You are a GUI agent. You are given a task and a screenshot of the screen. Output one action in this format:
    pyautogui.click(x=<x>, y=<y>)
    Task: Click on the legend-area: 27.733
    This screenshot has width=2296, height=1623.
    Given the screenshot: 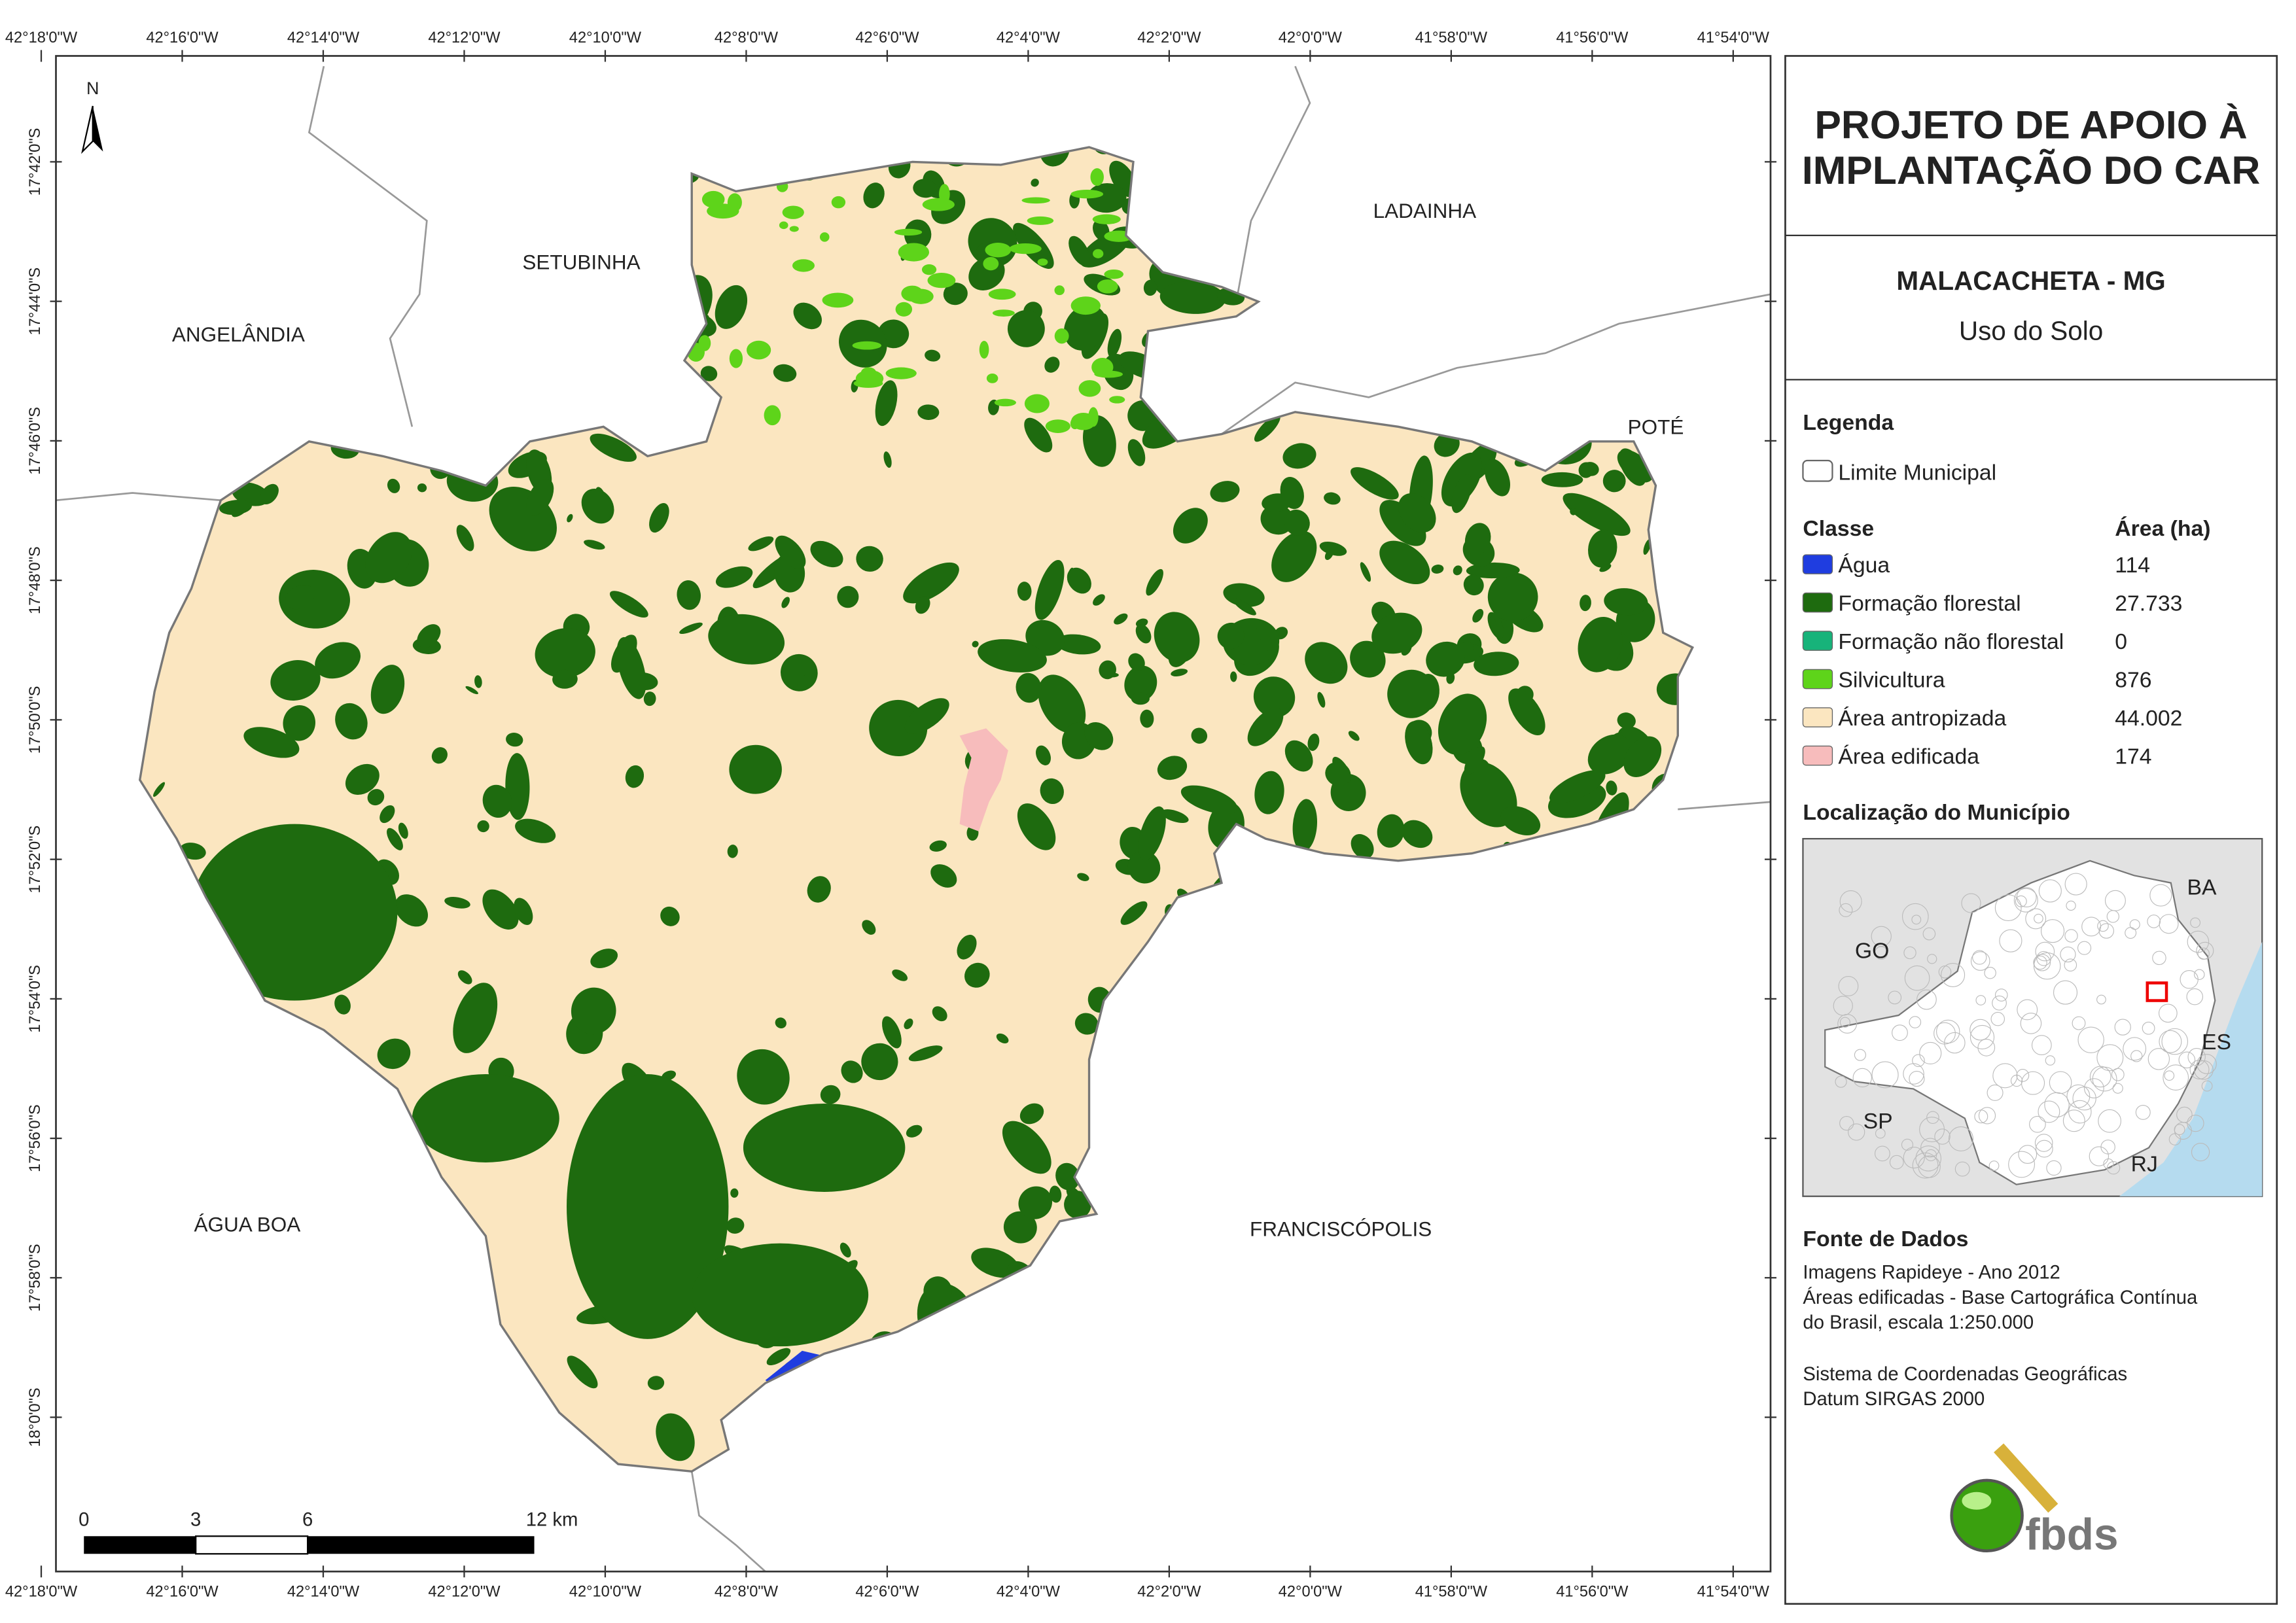 What is the action you would take?
    pyautogui.click(x=2148, y=604)
    